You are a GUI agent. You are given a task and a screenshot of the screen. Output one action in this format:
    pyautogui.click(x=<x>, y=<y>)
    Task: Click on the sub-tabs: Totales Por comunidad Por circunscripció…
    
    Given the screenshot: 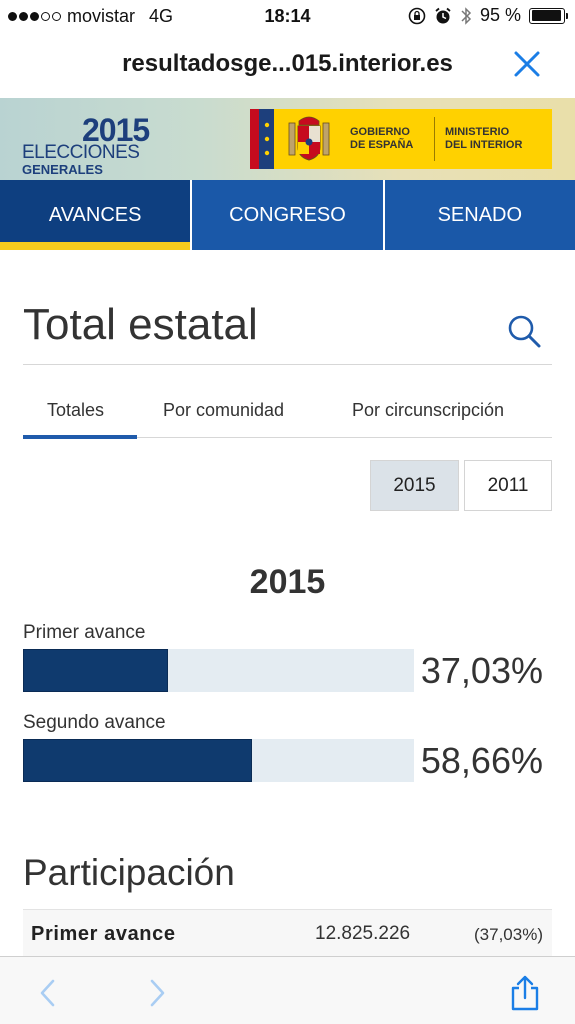 What is the action you would take?
    pyautogui.click(x=287, y=411)
    